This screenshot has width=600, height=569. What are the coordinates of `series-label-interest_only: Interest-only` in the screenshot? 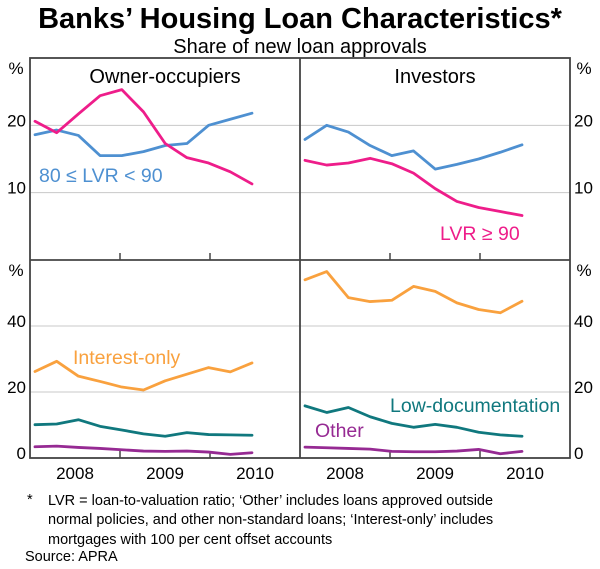 It's located at (127, 358).